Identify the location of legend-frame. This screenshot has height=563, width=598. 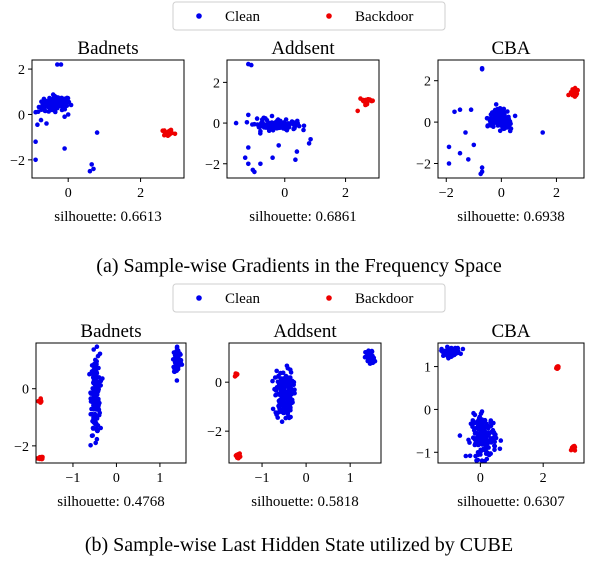
(309, 298).